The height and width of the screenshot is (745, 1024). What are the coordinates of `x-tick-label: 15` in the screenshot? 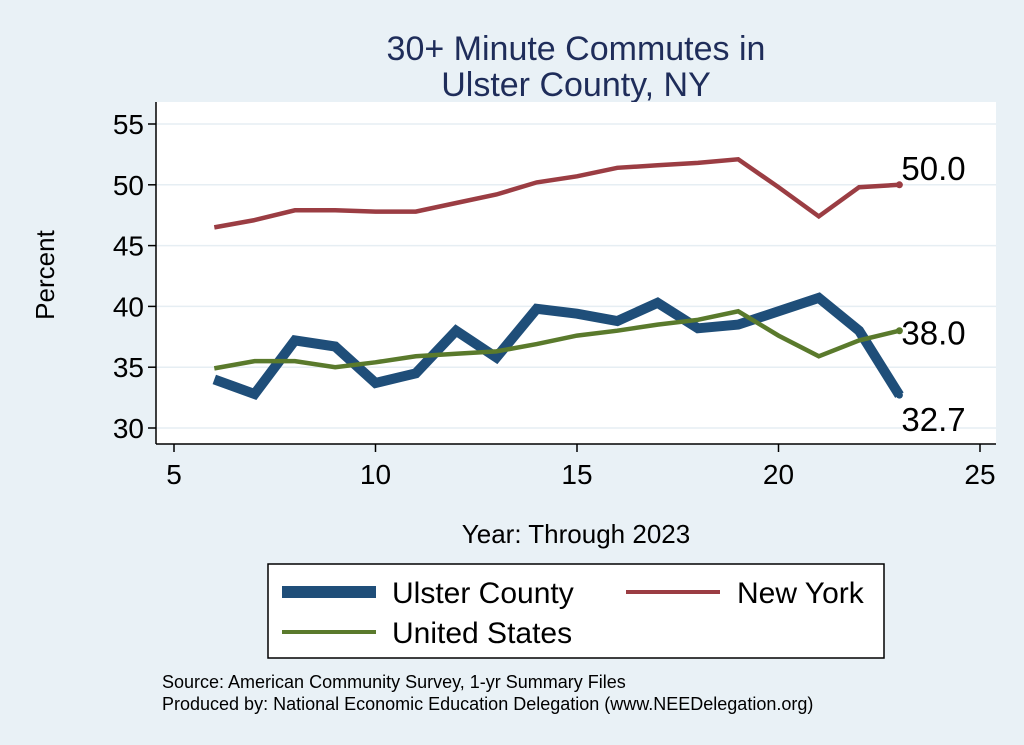 It's located at (576, 474).